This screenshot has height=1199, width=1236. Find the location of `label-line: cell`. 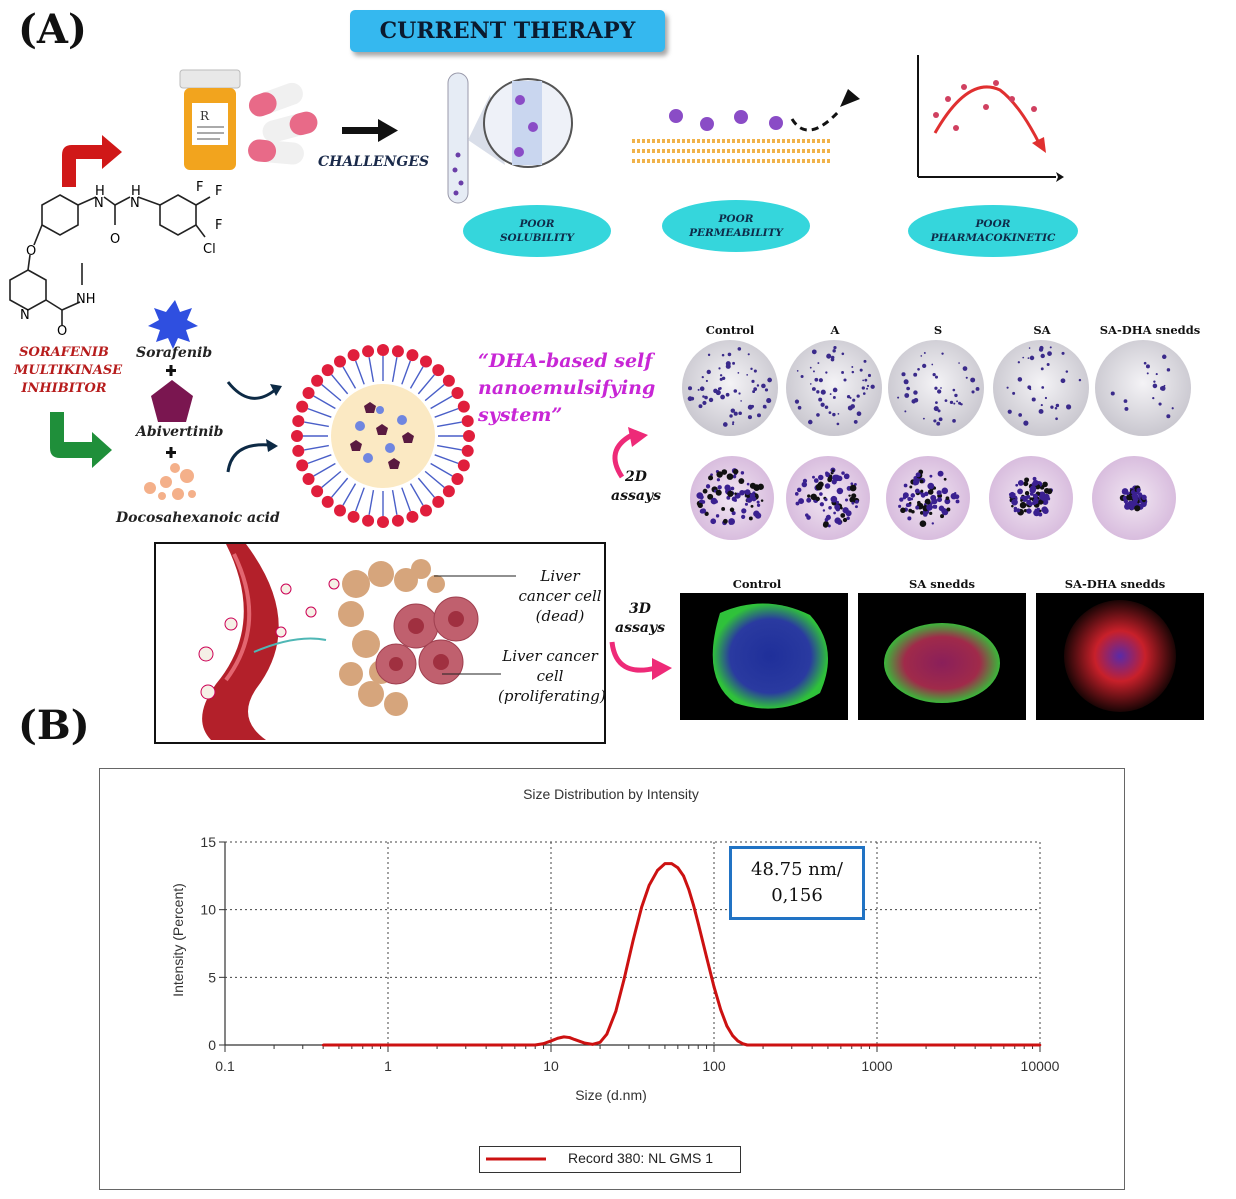

label-line: cell is located at coordinates (550, 676).